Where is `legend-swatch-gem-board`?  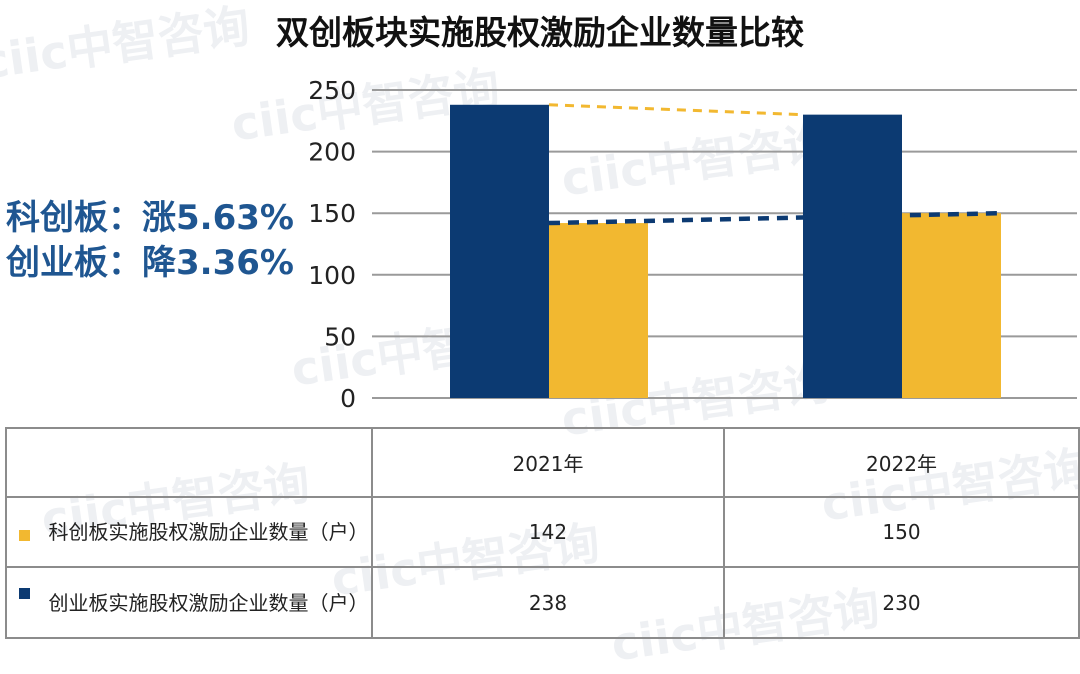 legend-swatch-gem-board is located at coordinates (24, 594).